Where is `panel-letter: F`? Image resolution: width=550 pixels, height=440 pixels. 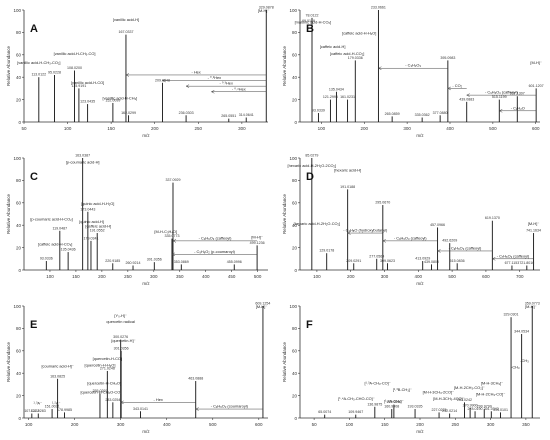
panel-letter: F is located at coordinates (309, 325).